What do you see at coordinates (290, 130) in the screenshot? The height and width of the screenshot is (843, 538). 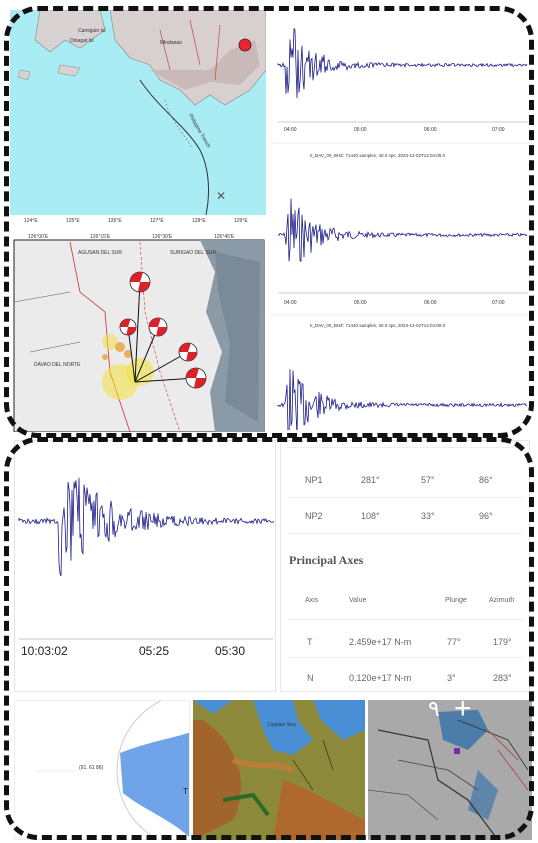 I see `wf1-tick-1: 04:00` at bounding box center [290, 130].